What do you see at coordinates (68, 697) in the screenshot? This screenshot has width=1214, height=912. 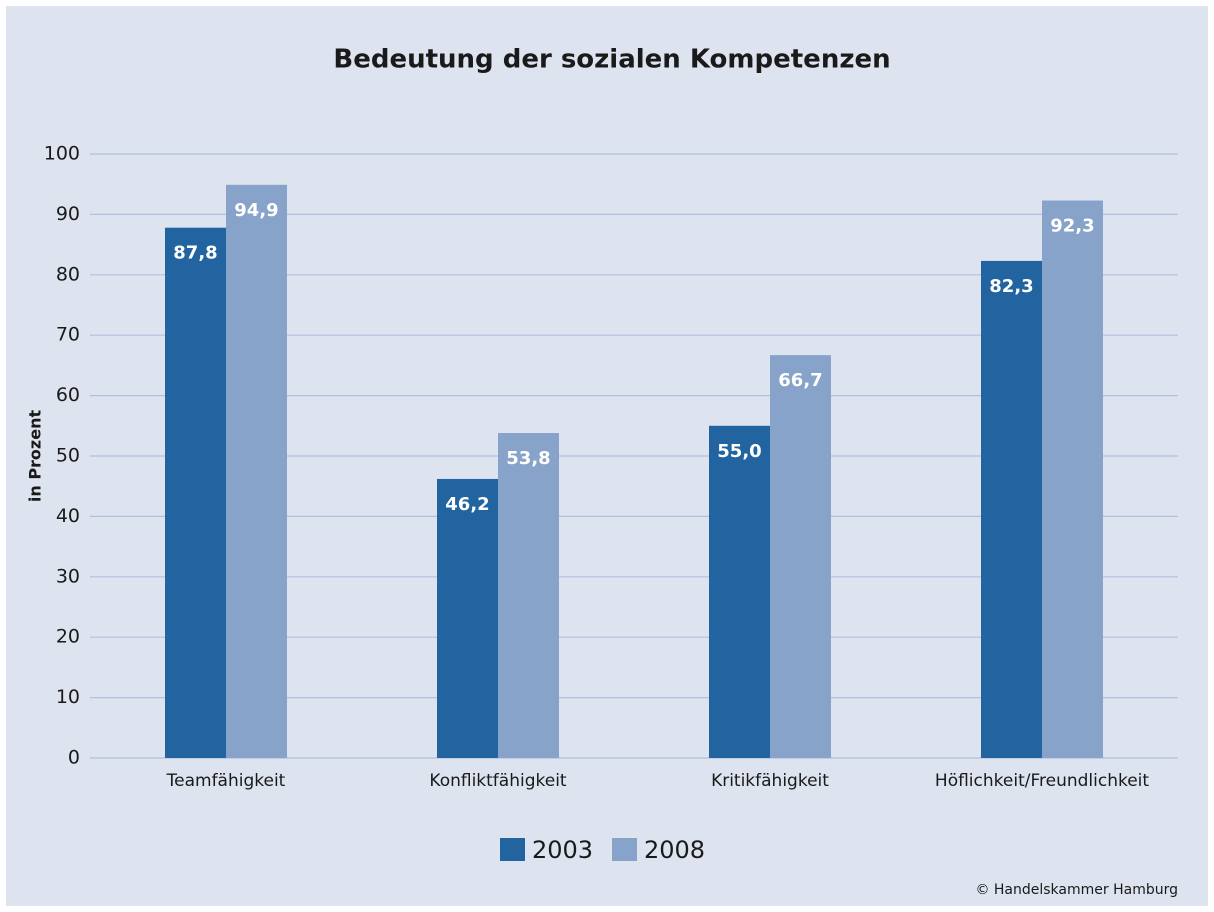 I see `y-tick-label: 10` at bounding box center [68, 697].